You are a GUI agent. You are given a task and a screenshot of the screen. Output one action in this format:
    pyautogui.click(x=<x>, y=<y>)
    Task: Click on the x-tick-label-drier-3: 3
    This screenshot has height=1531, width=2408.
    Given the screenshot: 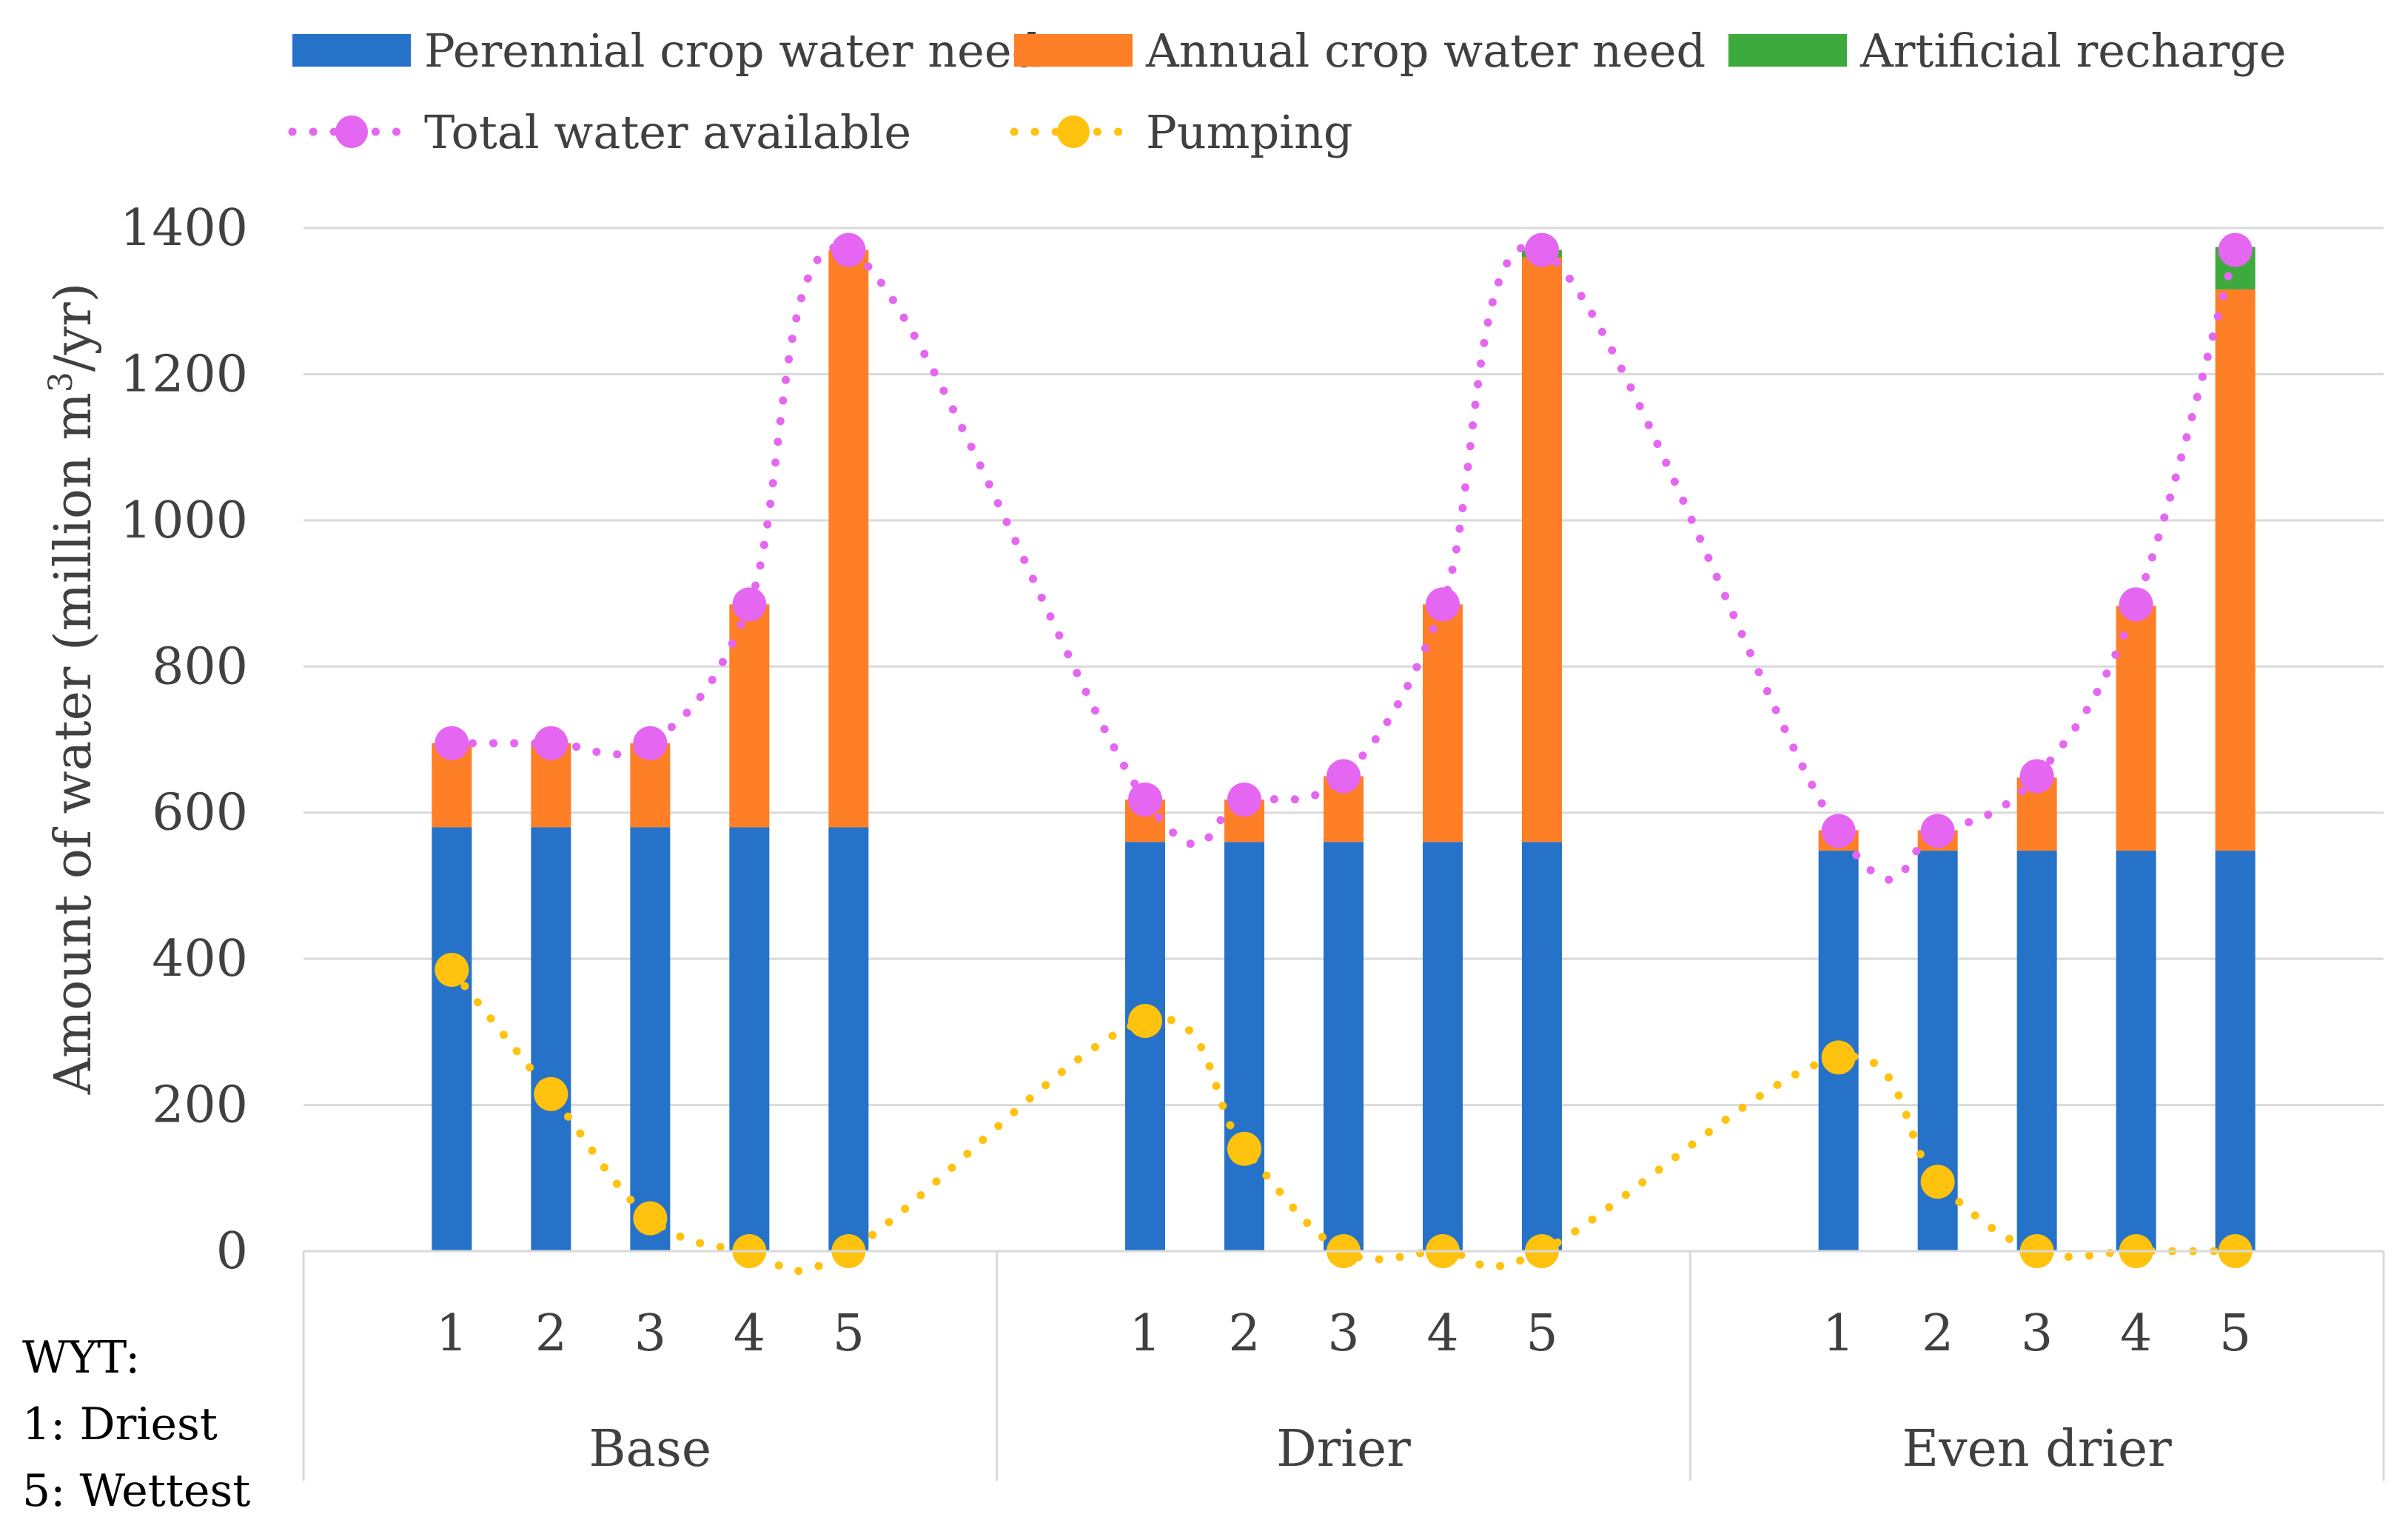 What is the action you would take?
    pyautogui.click(x=1343, y=1333)
    